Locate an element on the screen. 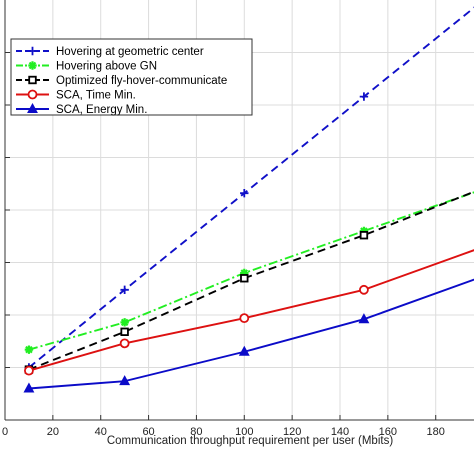 Image resolution: width=474 pixels, height=474 pixels. legend-label: Hovering at geometric center is located at coordinates (130, 52).